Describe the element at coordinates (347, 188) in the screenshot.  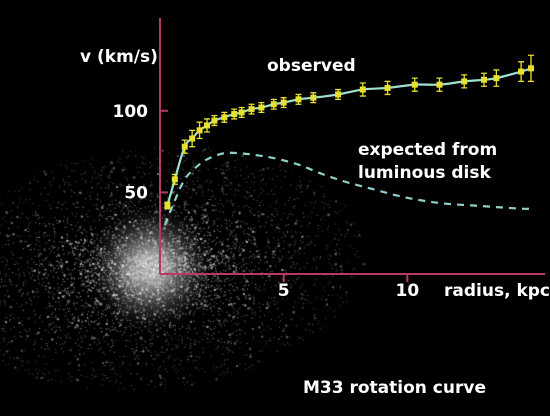
I see `series-line-expected` at that location.